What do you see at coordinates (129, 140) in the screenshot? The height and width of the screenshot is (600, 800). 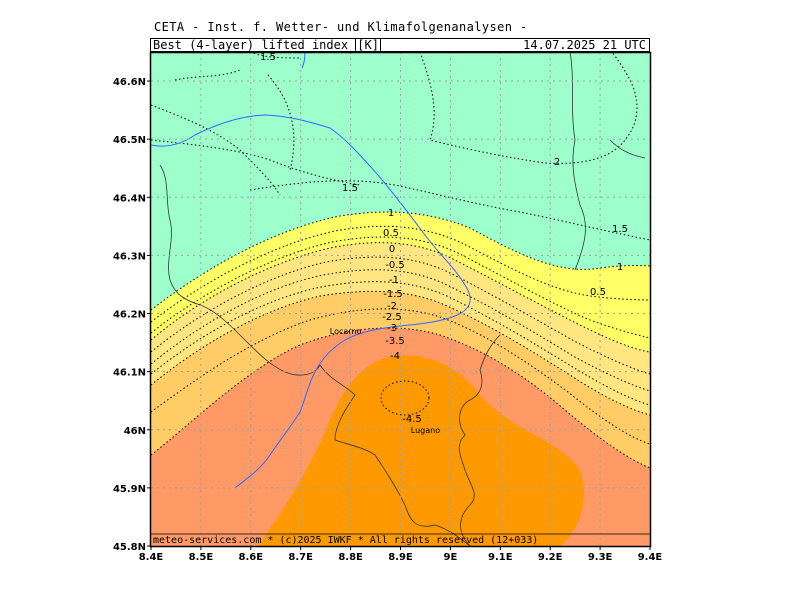 I see `lat-tick-label: 46.5N` at bounding box center [129, 140].